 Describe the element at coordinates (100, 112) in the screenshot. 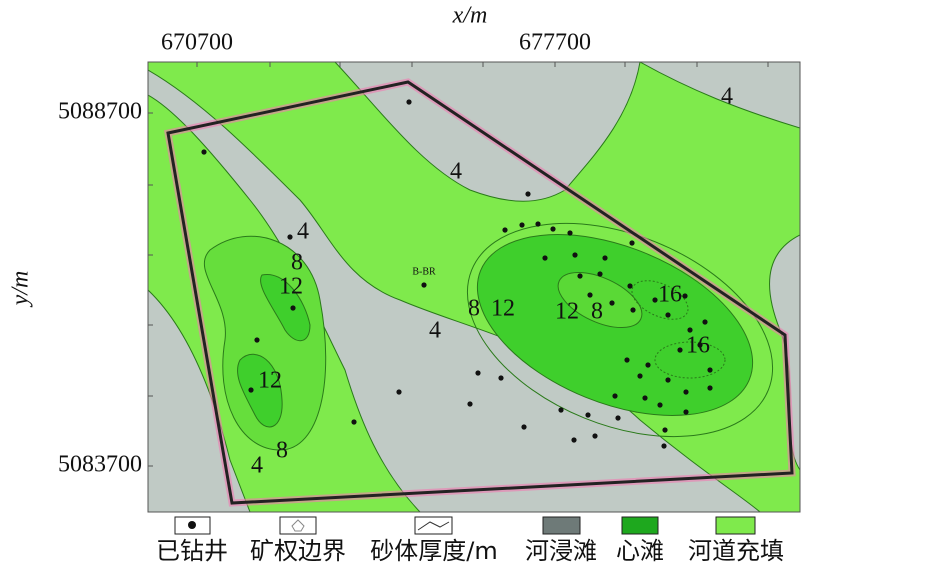

I see `y-tick-label: 5088700` at that location.